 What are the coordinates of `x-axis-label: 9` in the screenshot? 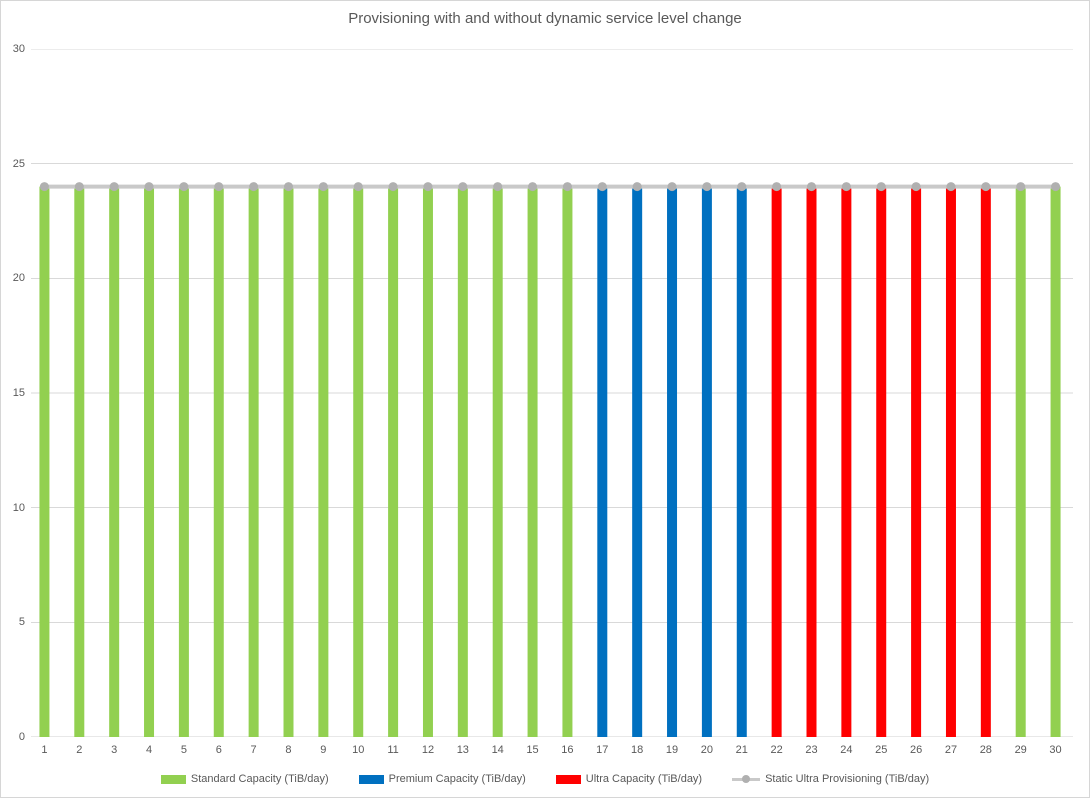 It's located at (323, 750).